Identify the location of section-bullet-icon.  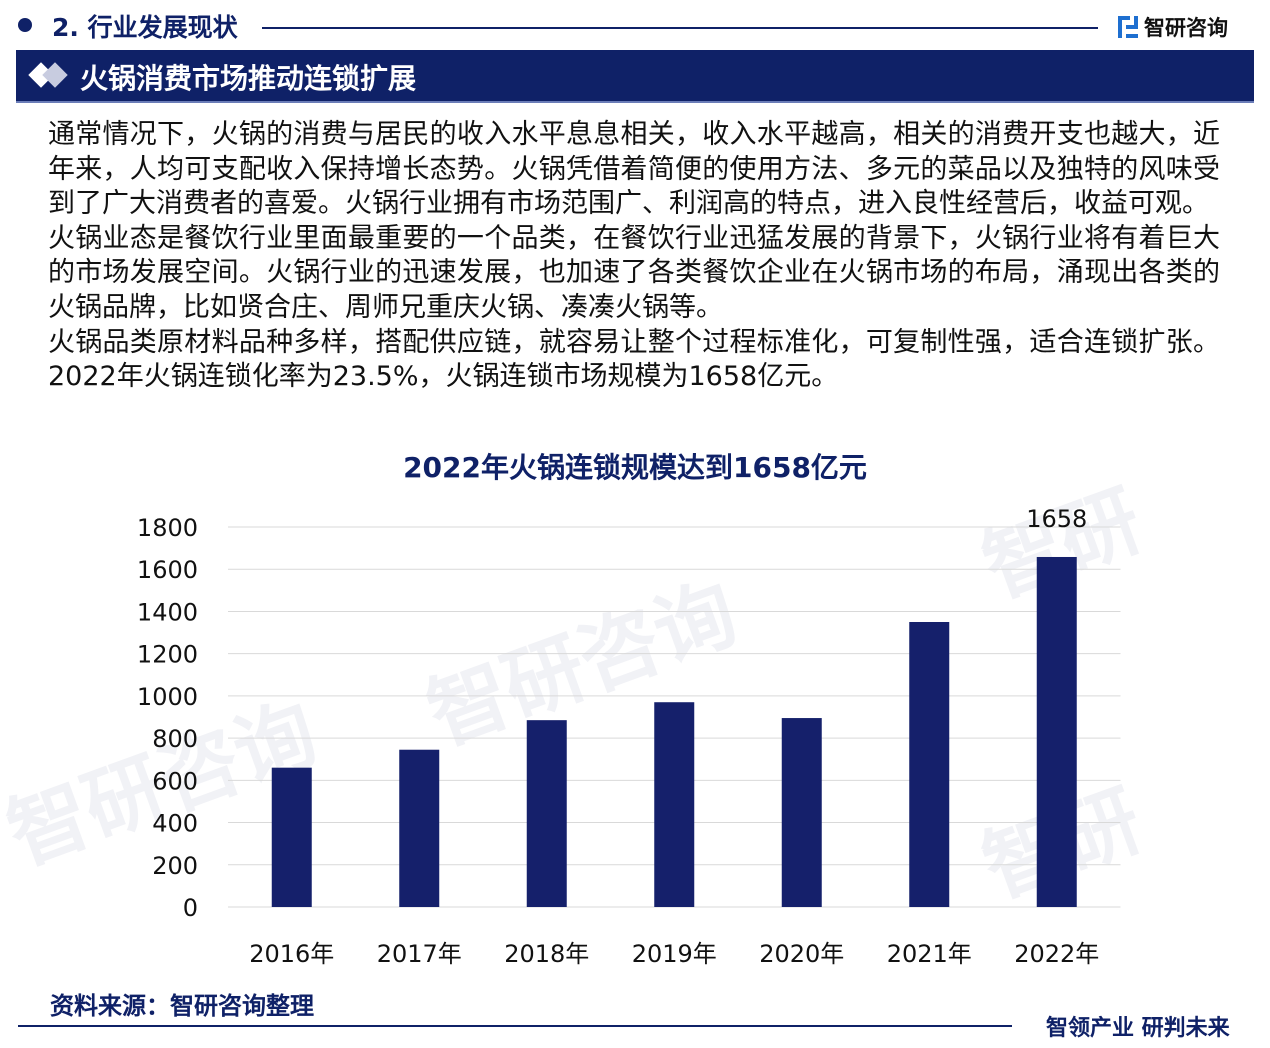
(25, 25).